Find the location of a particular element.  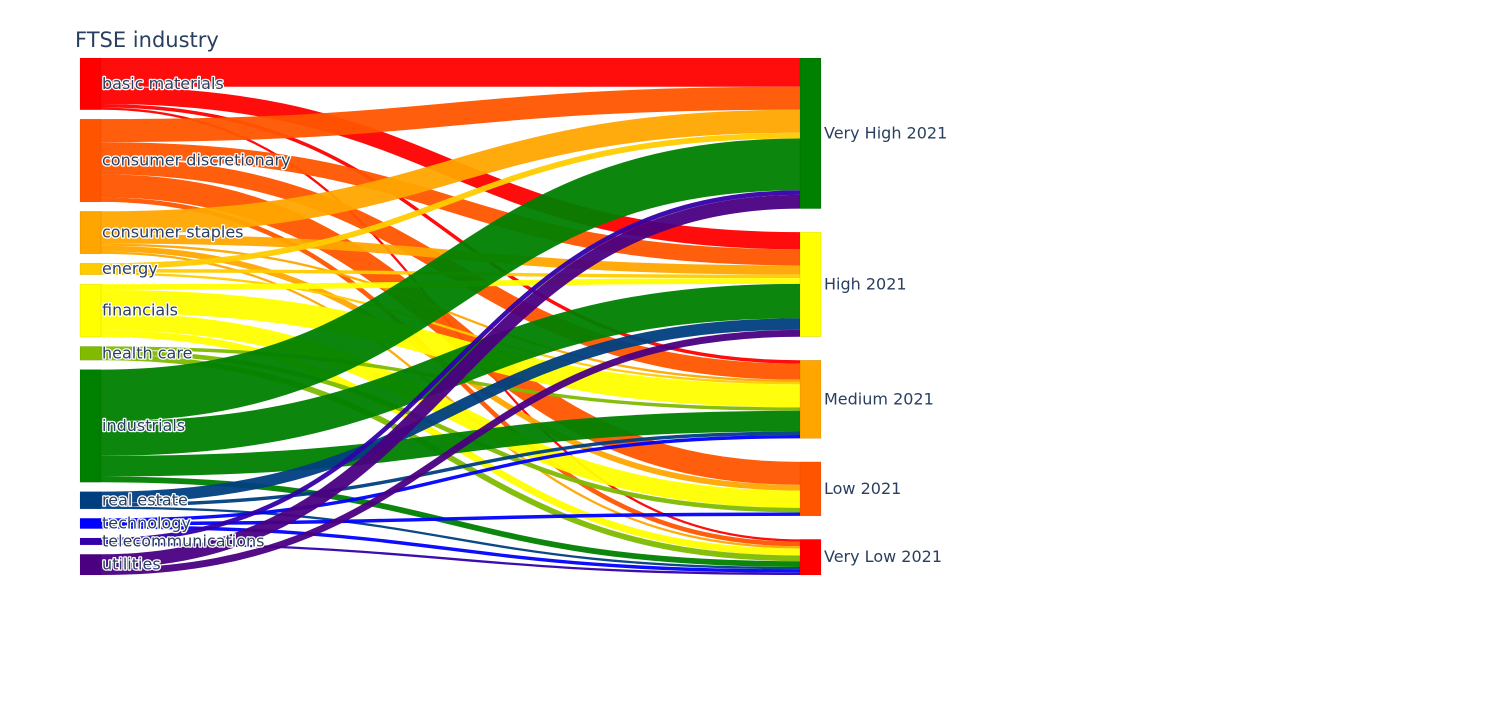

node-label-high-2021: High 2021 is located at coordinates (865, 283).